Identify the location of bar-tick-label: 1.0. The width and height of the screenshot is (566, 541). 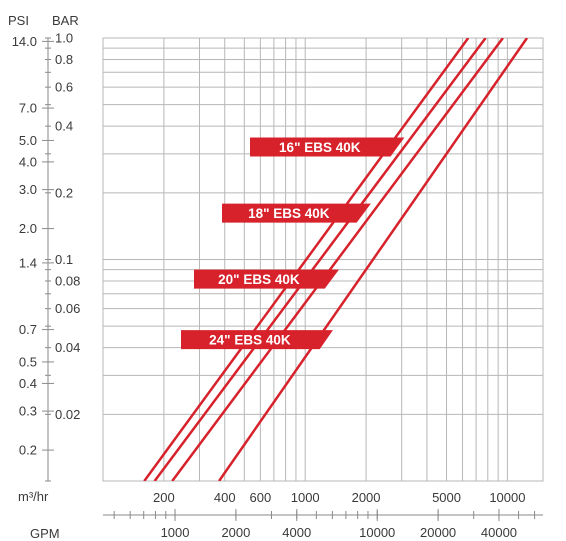
(64, 38).